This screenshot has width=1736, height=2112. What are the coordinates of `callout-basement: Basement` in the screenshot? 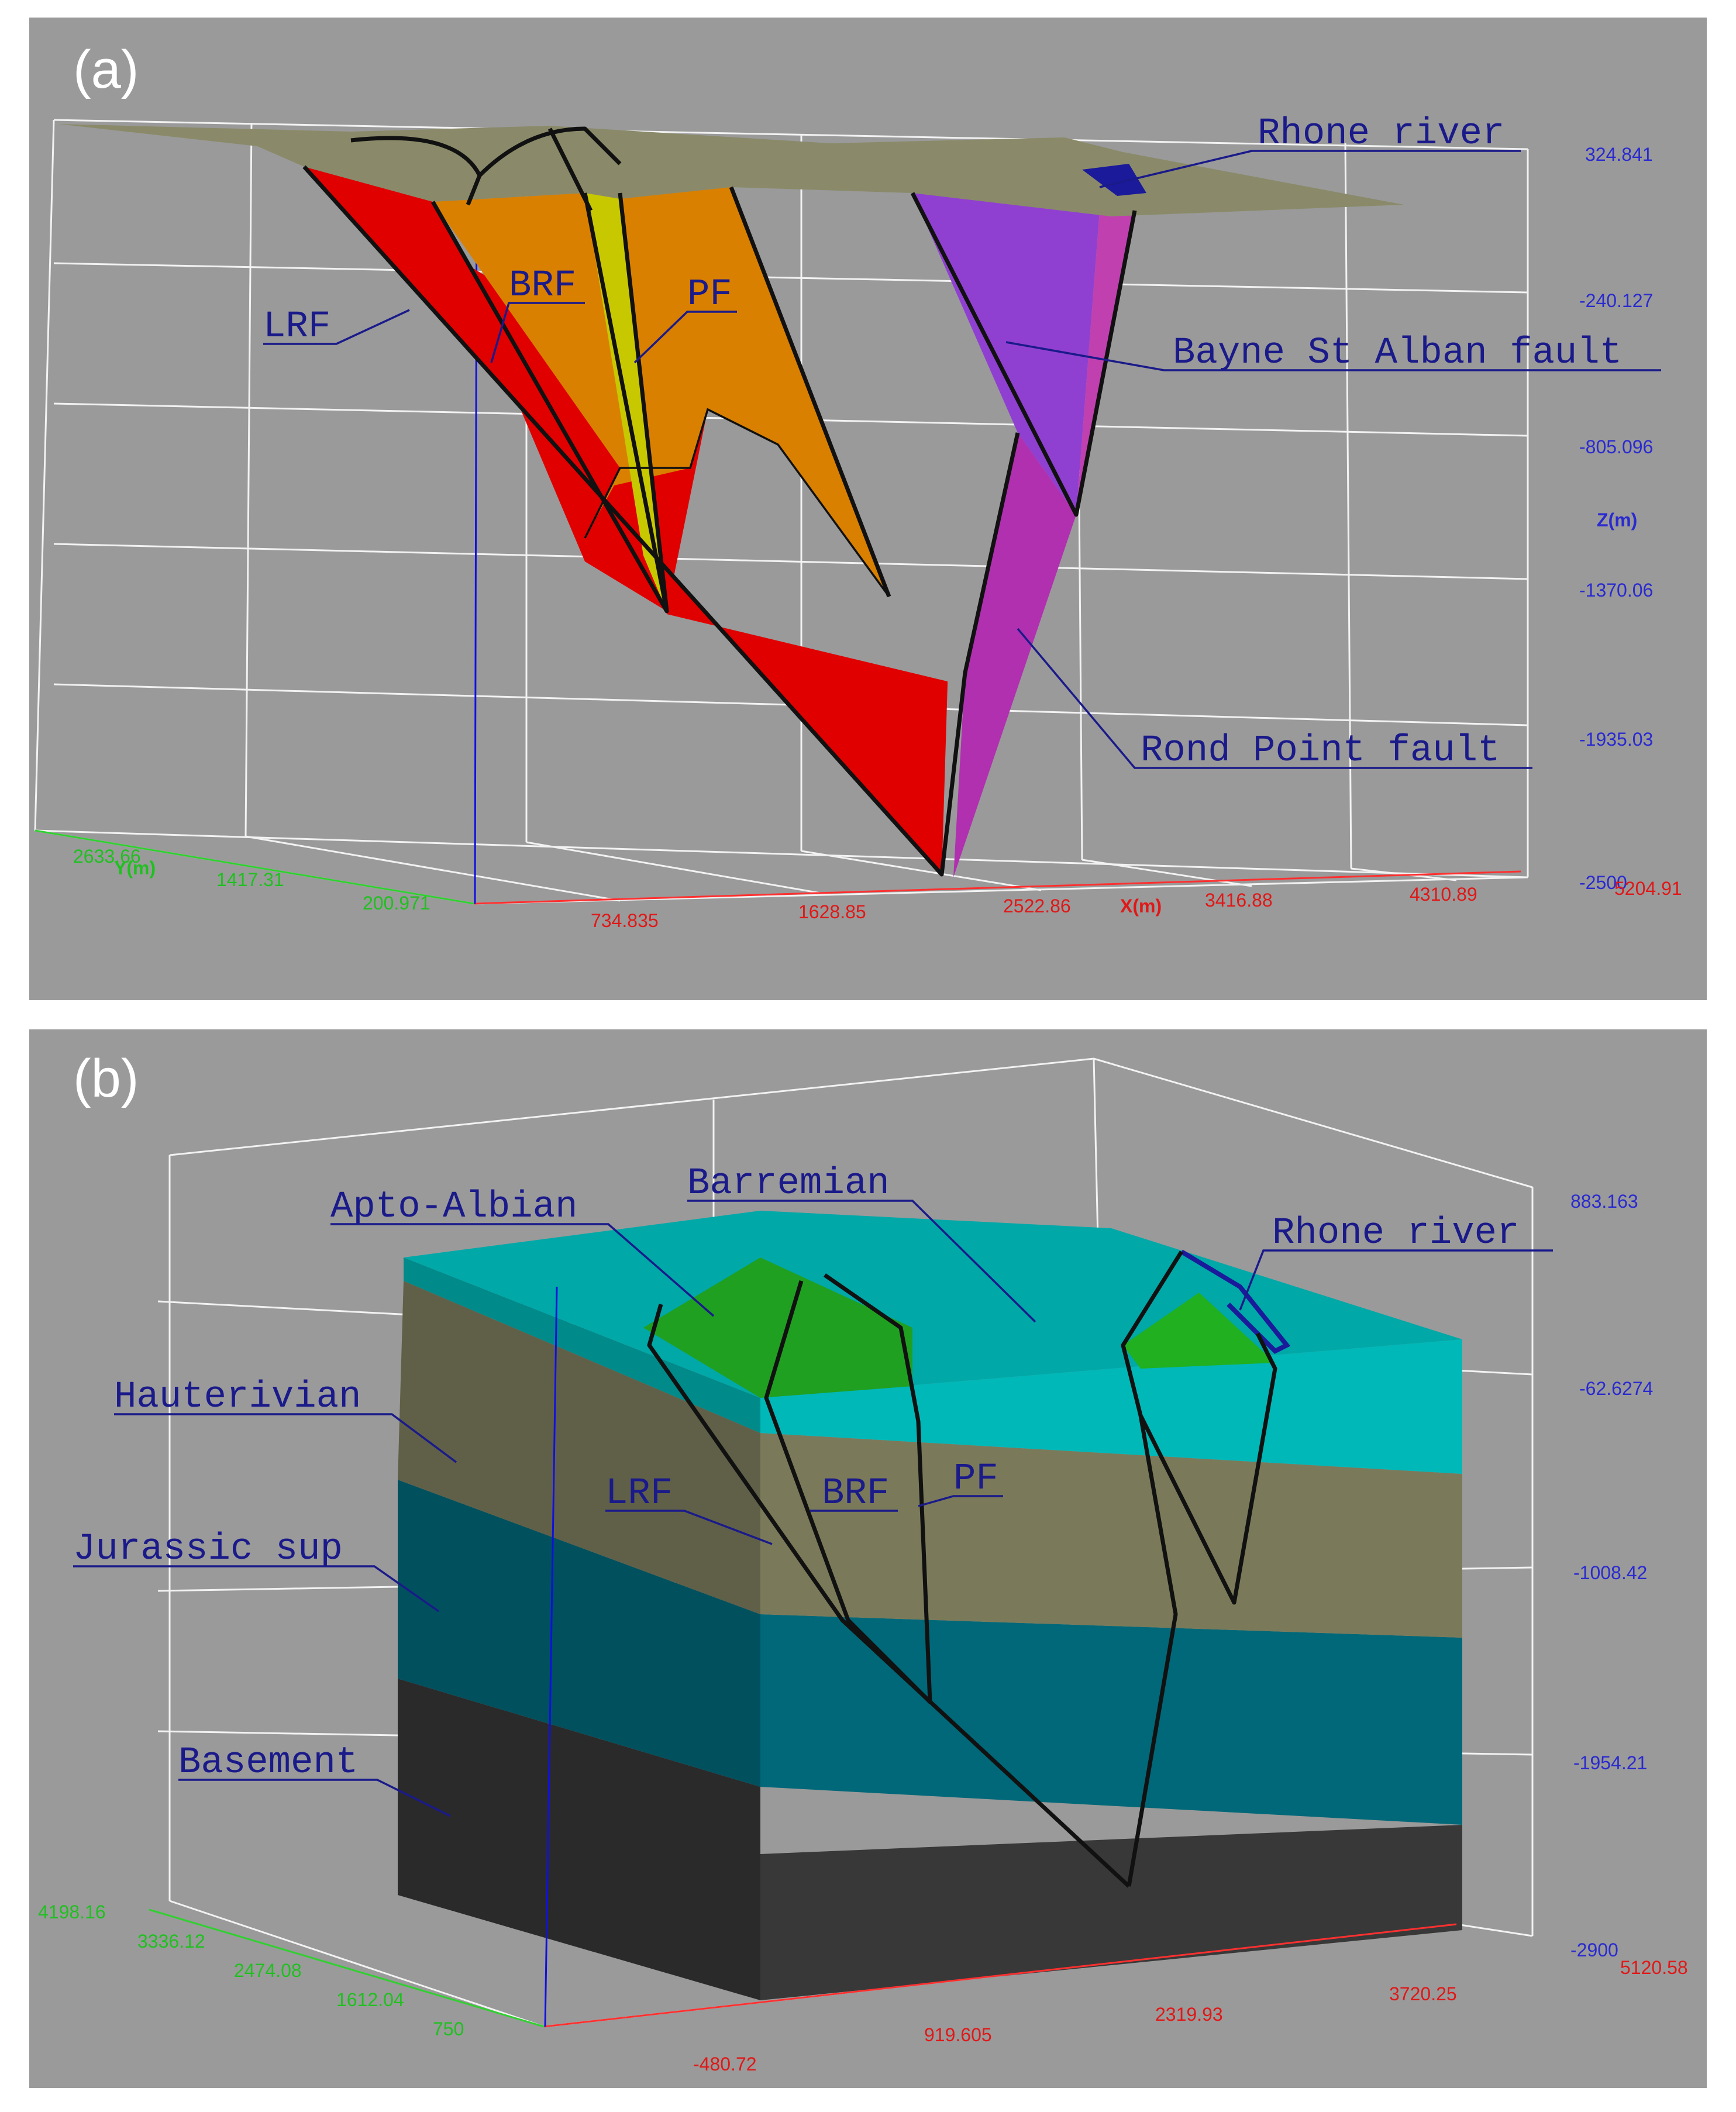 It's located at (314, 1779).